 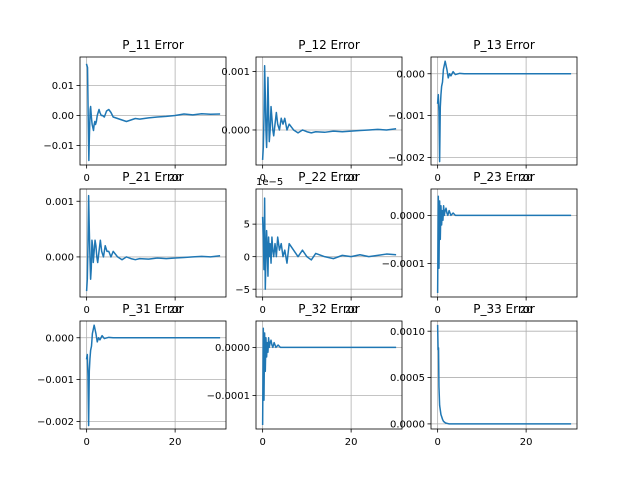 I want to click on subplot-4: 0 20 0.000 0.001 P_21 Error, so click(x=136, y=243).